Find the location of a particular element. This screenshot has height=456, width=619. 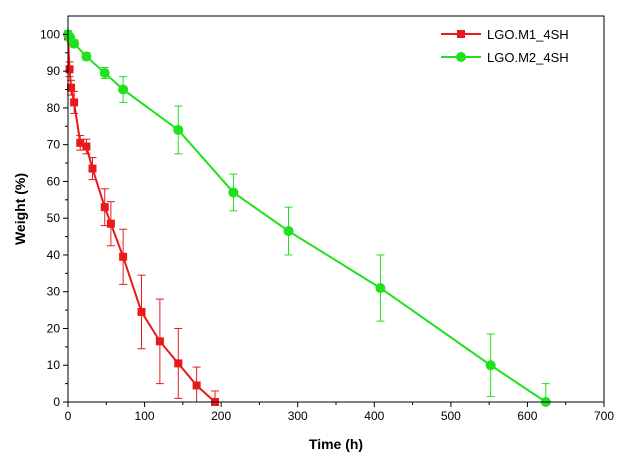

y-tick-label: 40 is located at coordinates (54, 255).